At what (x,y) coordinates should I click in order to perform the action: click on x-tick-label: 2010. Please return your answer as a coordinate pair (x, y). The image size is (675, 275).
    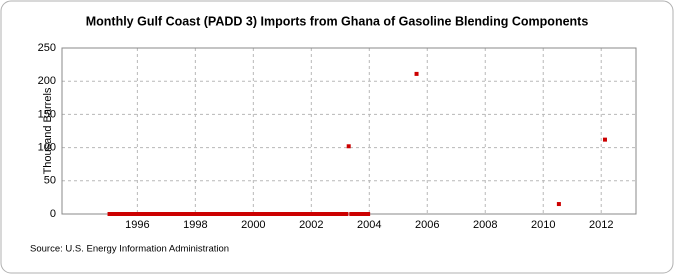
    Looking at the image, I should click on (543, 225).